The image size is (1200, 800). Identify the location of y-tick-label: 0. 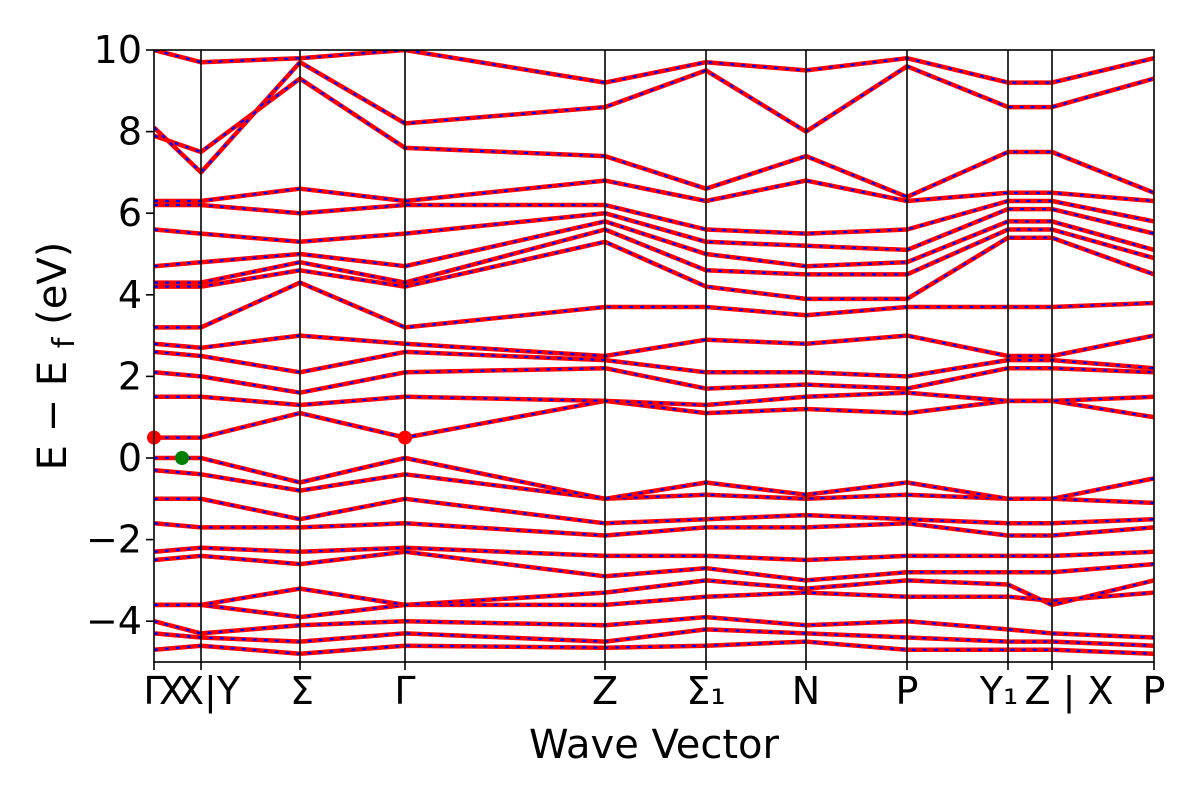
(130, 458).